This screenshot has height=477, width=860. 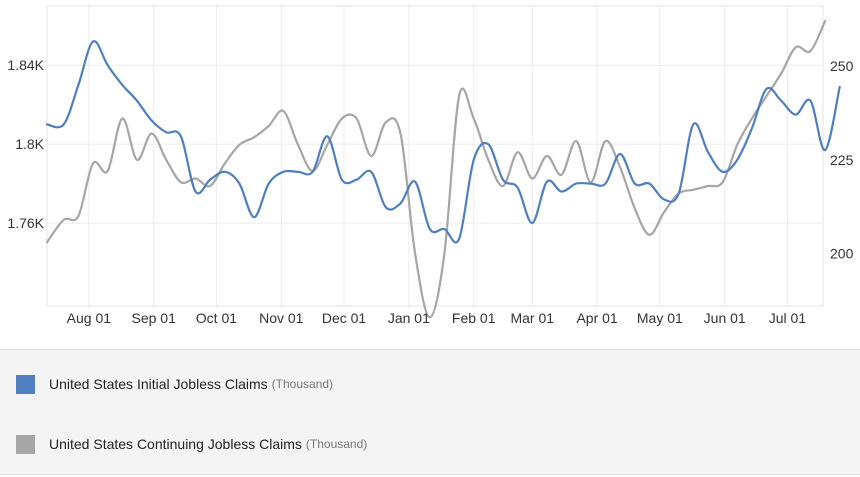 What do you see at coordinates (788, 318) in the screenshot?
I see `x-tick-label: Jul 01` at bounding box center [788, 318].